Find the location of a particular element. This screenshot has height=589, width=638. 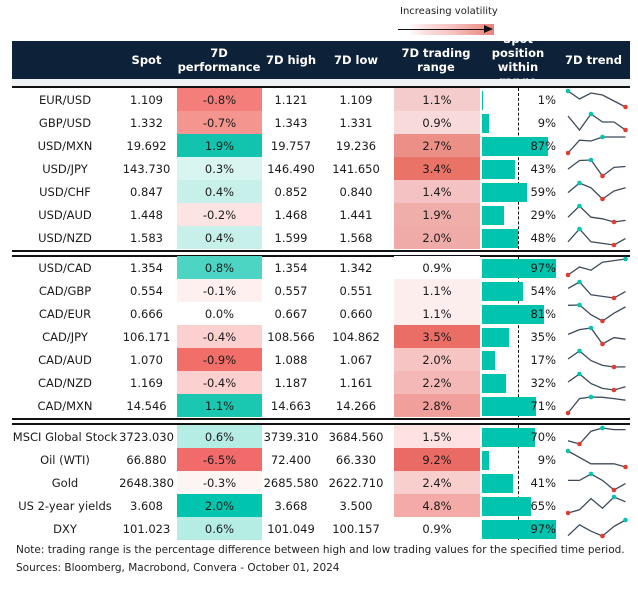

instrument-name: CAD/EUR is located at coordinates (65, 313).